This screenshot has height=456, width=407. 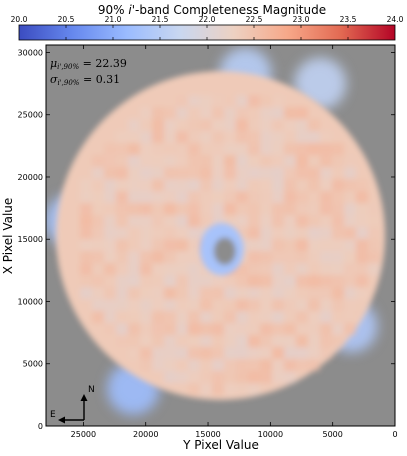 What do you see at coordinates (30, 301) in the screenshot?
I see `y-tick-label: 10000` at bounding box center [30, 301].